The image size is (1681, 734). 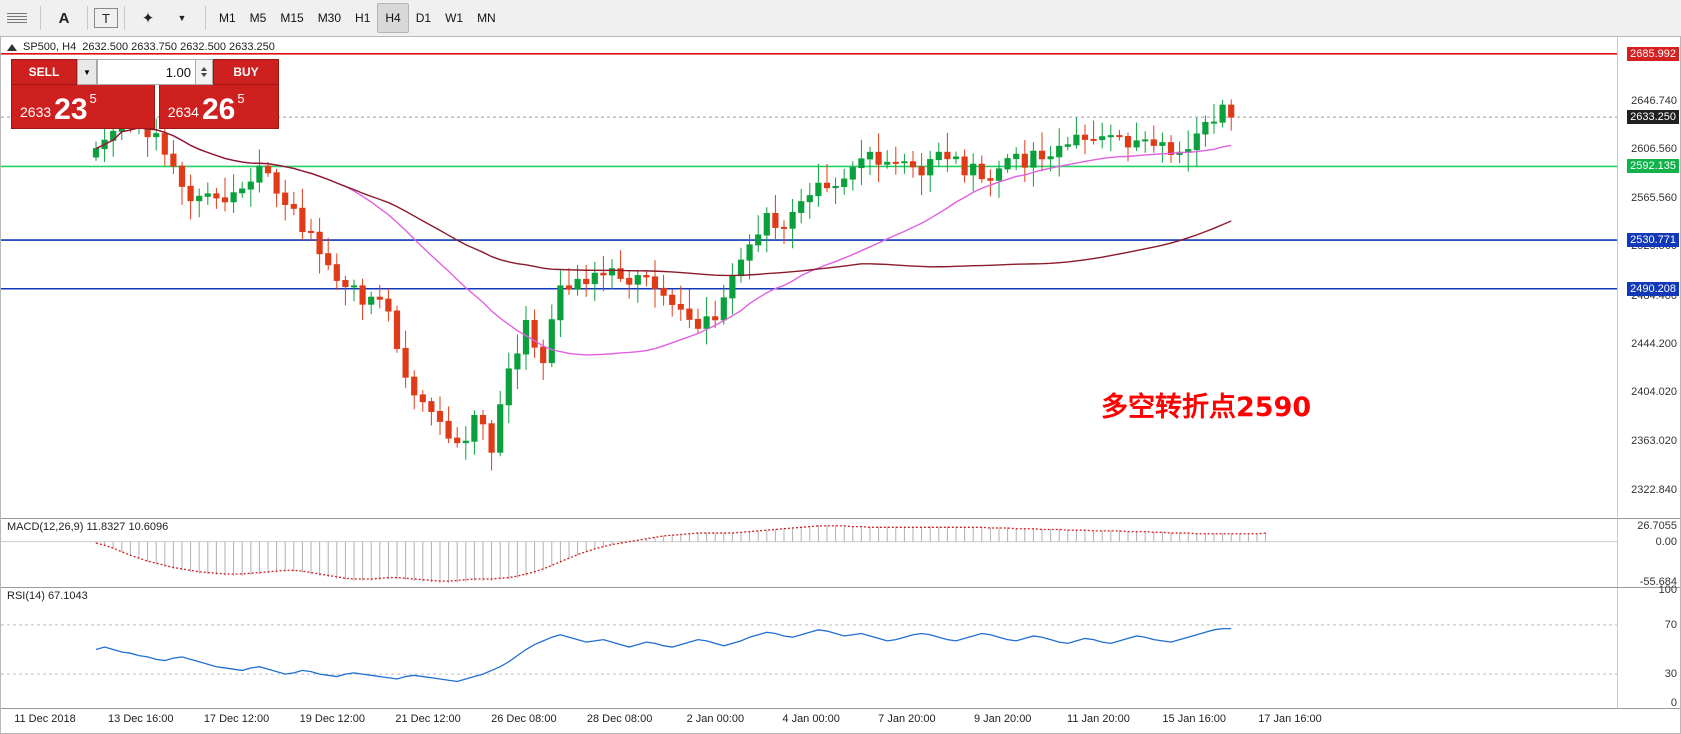 What do you see at coordinates (809, 553) in the screenshot?
I see `macd-plot` at bounding box center [809, 553].